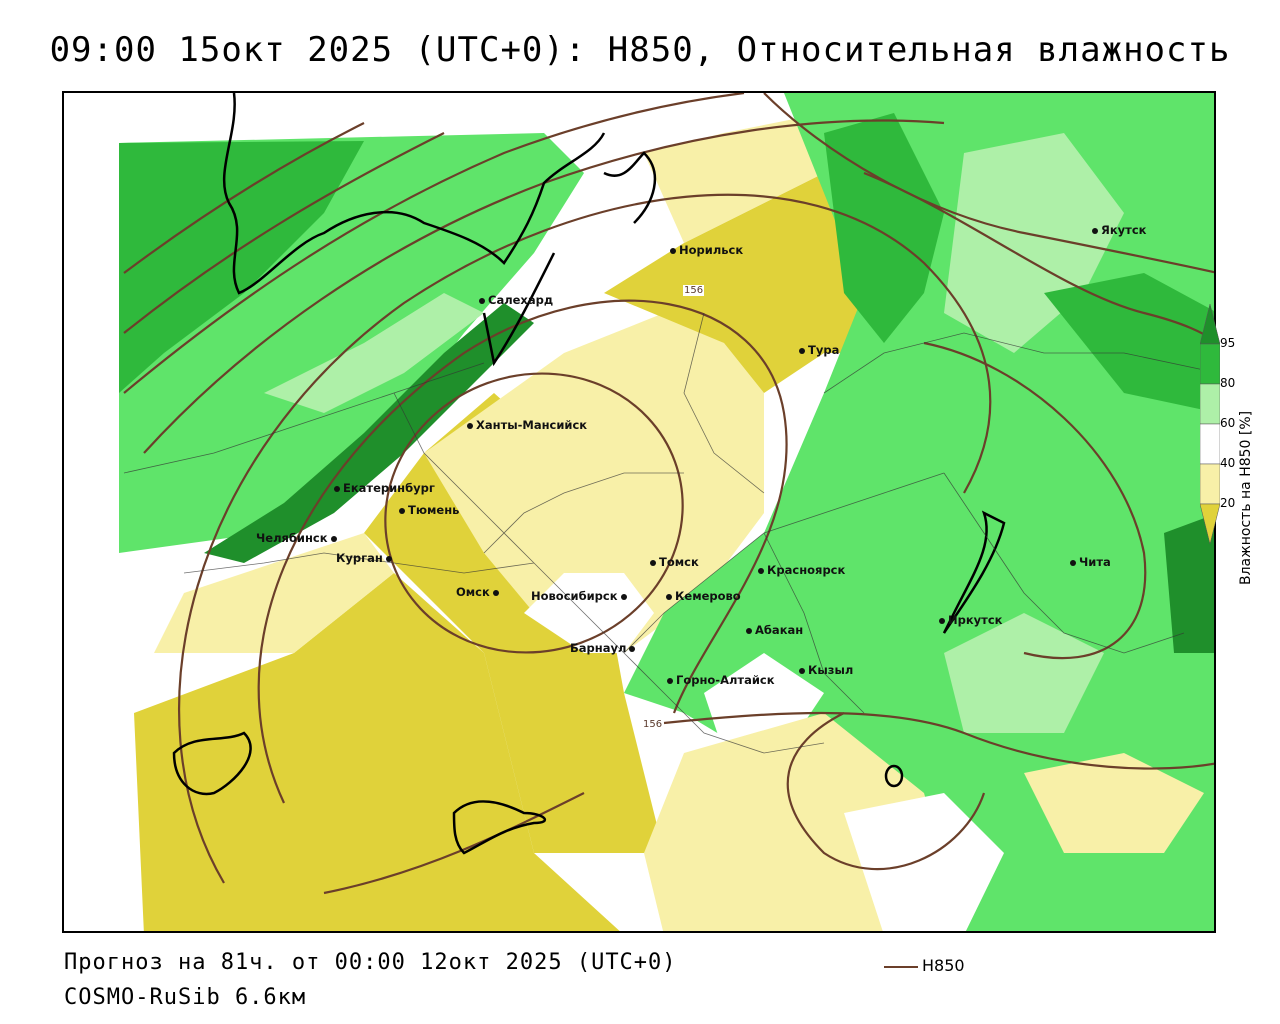 This screenshot has width=1280, height=1024. I want to click on city-label: Челябинск, so click(298, 538).